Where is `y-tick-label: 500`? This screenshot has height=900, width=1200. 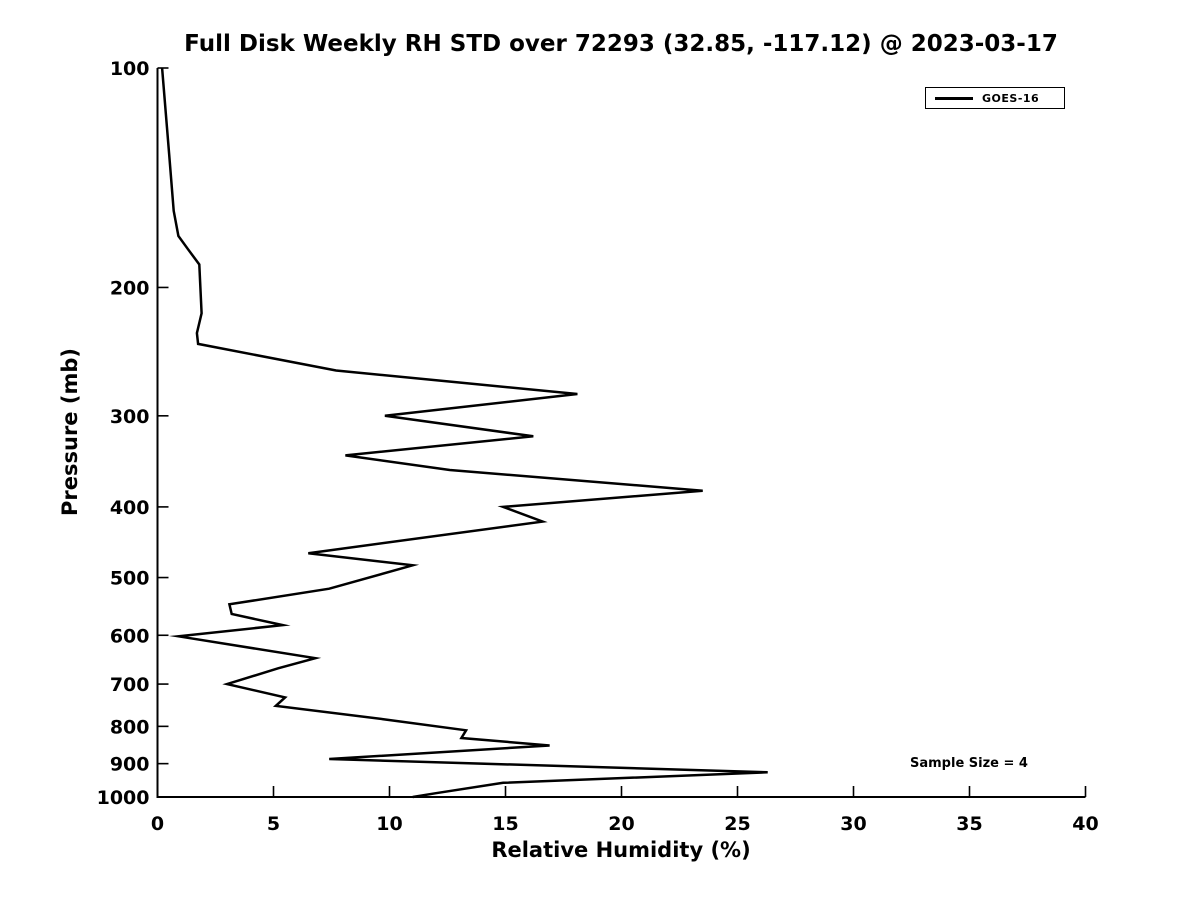 y-tick-label: 500 is located at coordinates (130, 579).